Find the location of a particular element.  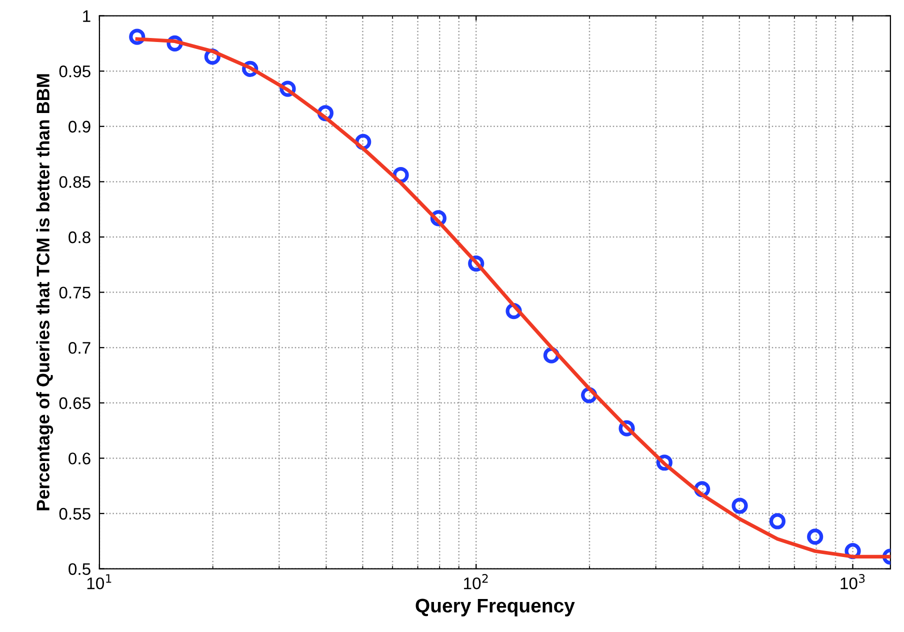

y-tick-label: 0.95 is located at coordinates (74, 72).